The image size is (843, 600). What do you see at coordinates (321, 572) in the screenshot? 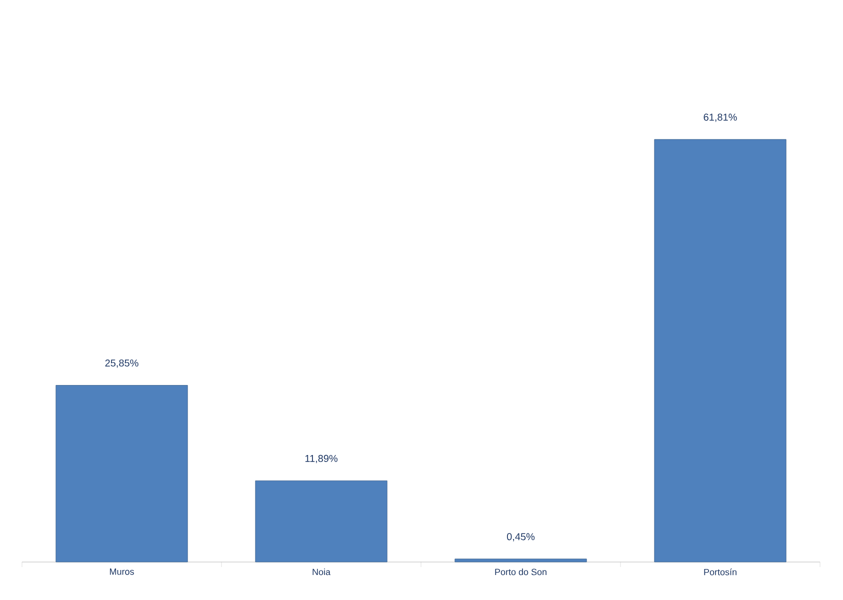
I see `x-tick-label: Noia` at bounding box center [321, 572].